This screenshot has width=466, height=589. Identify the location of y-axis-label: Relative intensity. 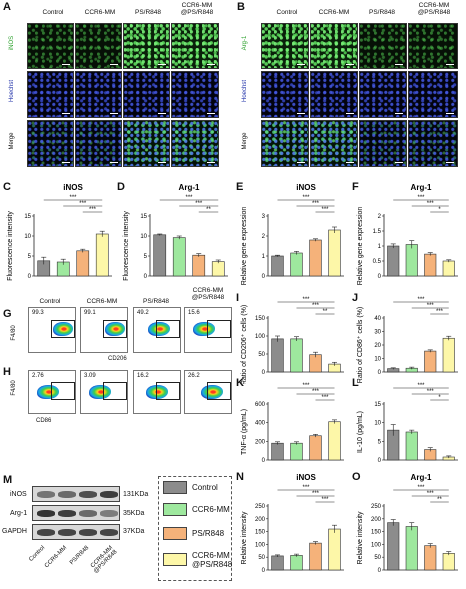
(244, 537).